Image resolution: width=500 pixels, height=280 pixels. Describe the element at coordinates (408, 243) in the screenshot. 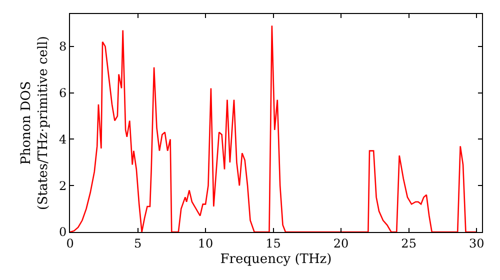

I see `x-tick-label: 25` at that location.